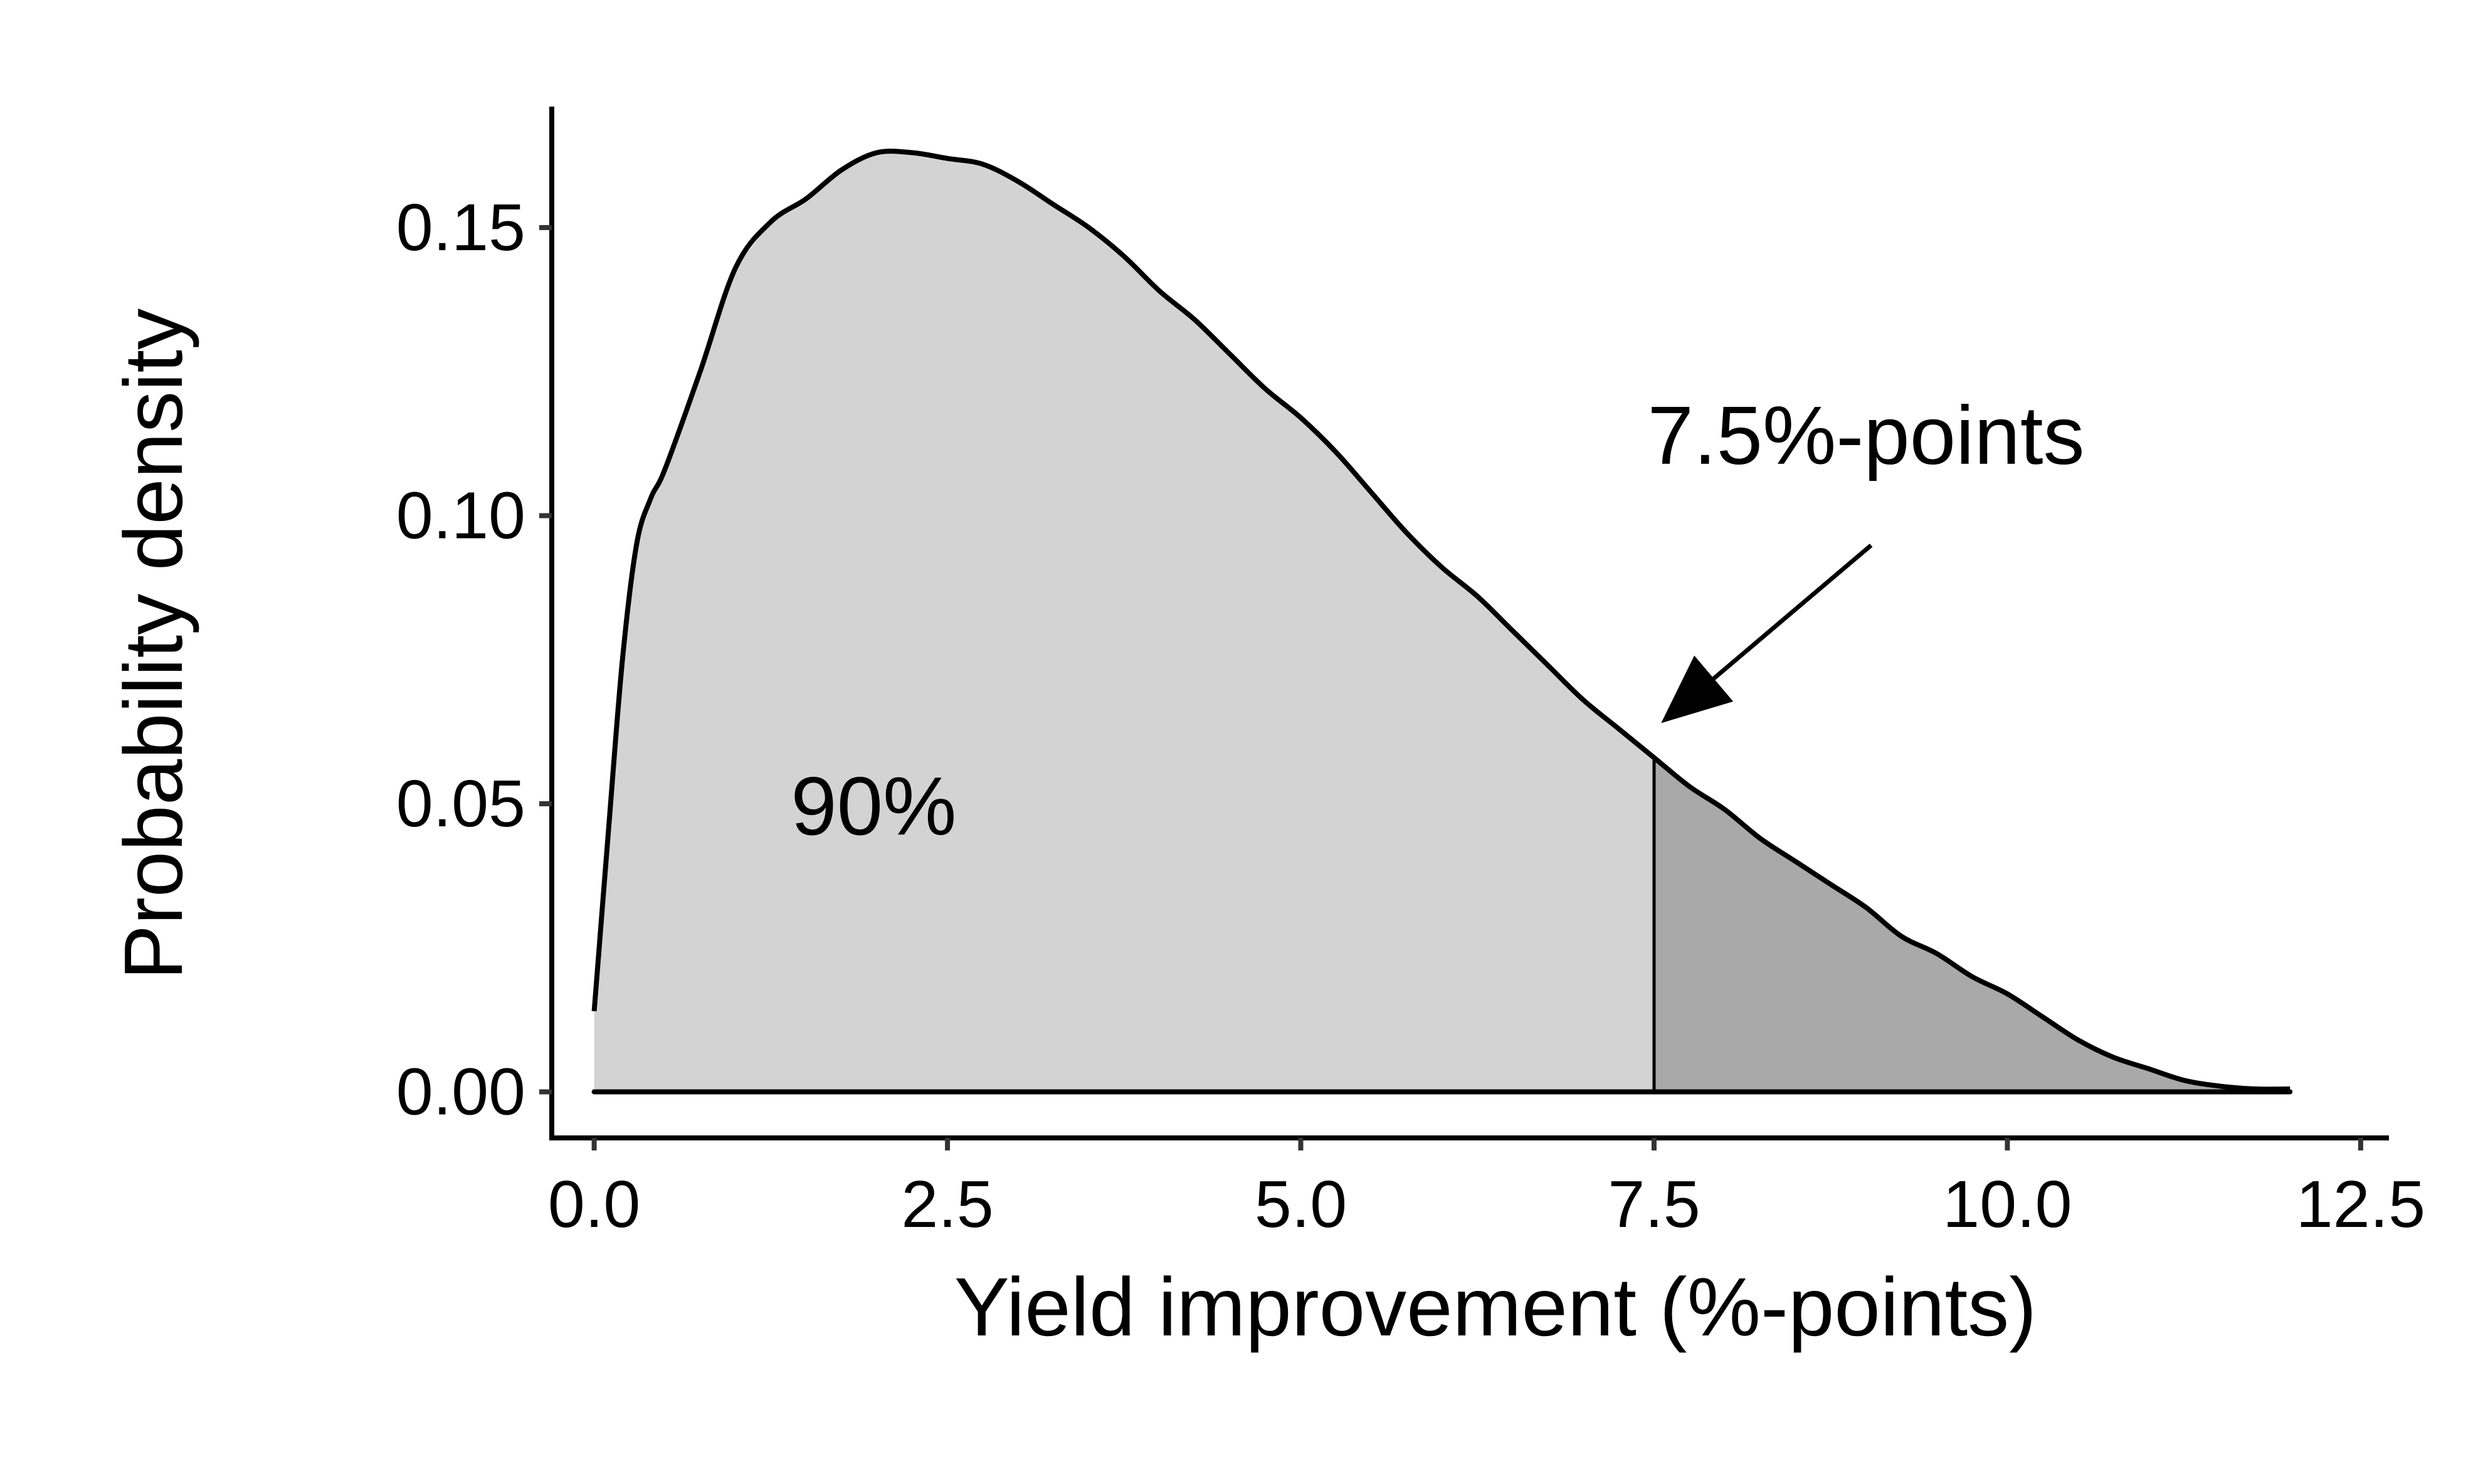 Image resolution: width=2488 pixels, height=1484 pixels. Describe the element at coordinates (594, 1204) in the screenshot. I see `x-tick-label: 0.0` at that location.